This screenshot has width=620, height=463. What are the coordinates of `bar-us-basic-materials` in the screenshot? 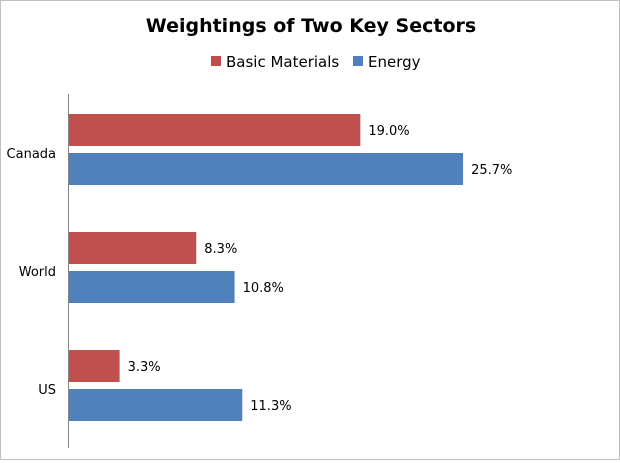 It's located at (94, 366).